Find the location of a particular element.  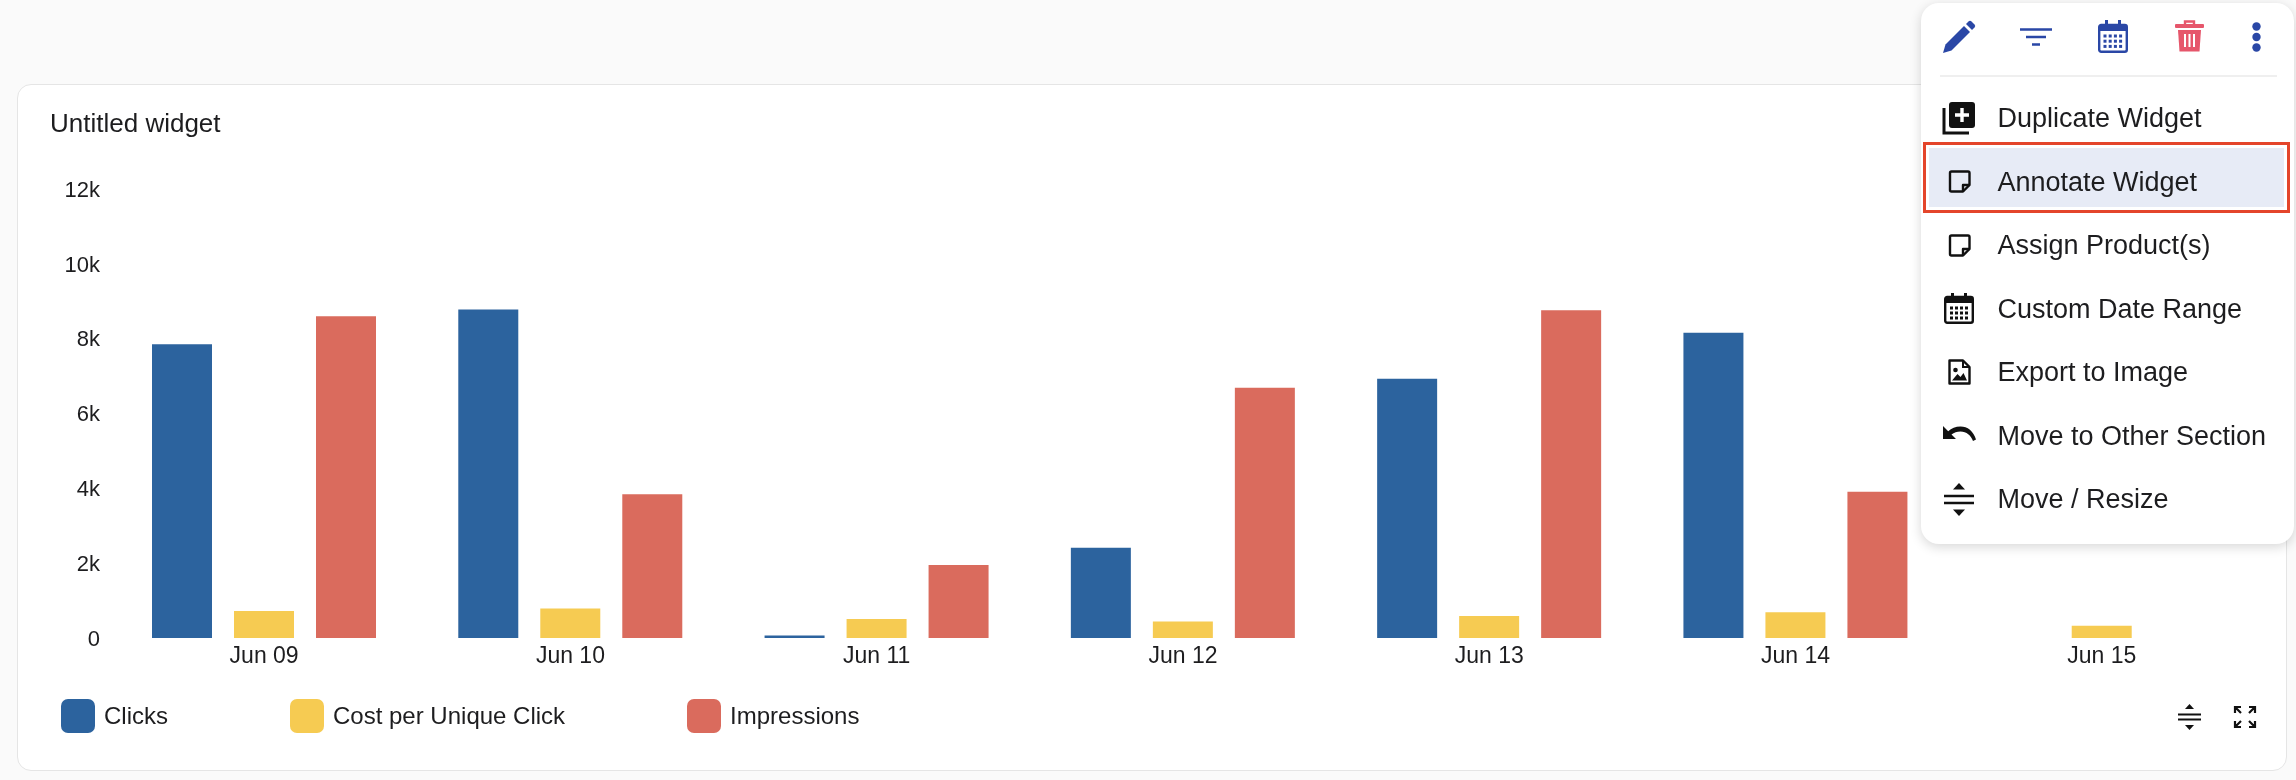

legend-label: Impressions is located at coordinates (795, 716).